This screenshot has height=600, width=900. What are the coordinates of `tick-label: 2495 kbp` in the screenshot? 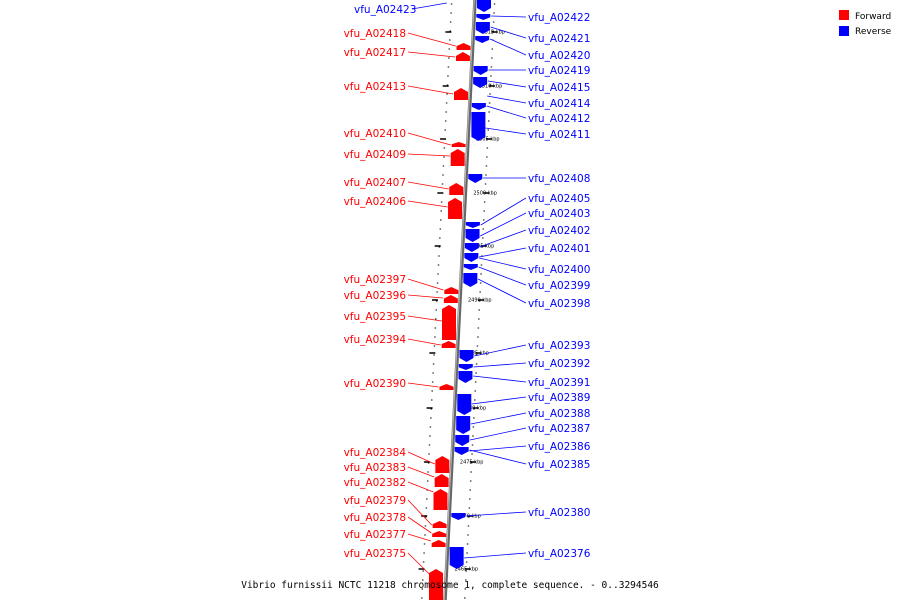 It's located at (483, 247).